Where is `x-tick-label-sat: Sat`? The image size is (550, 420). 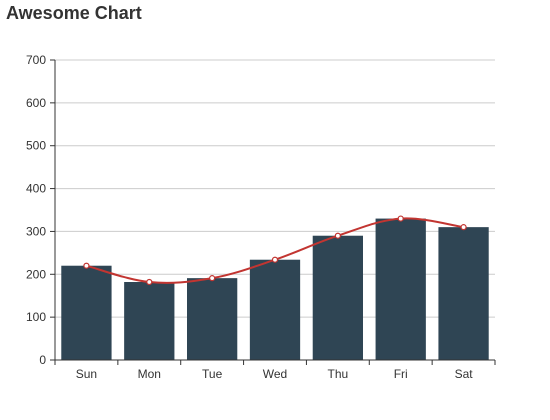
x-tick-label-sat: Sat is located at coordinates (464, 374).